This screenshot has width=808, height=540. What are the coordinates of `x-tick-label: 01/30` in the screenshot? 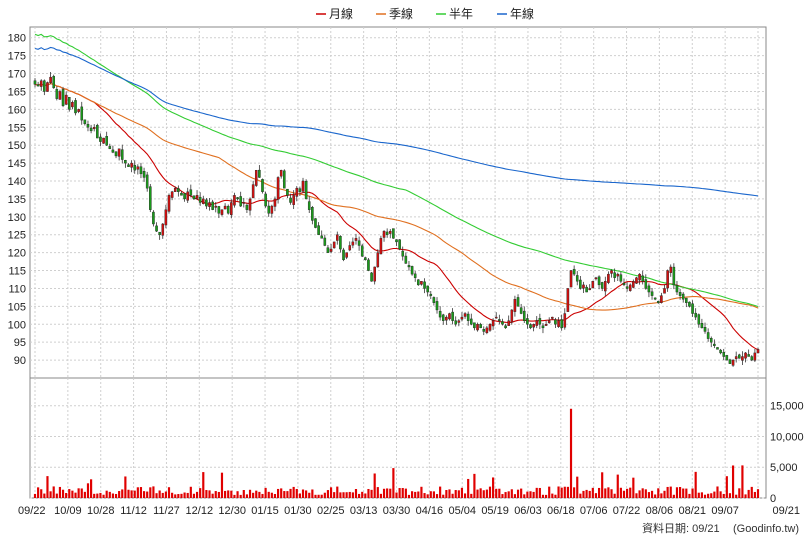 It's located at (298, 511).